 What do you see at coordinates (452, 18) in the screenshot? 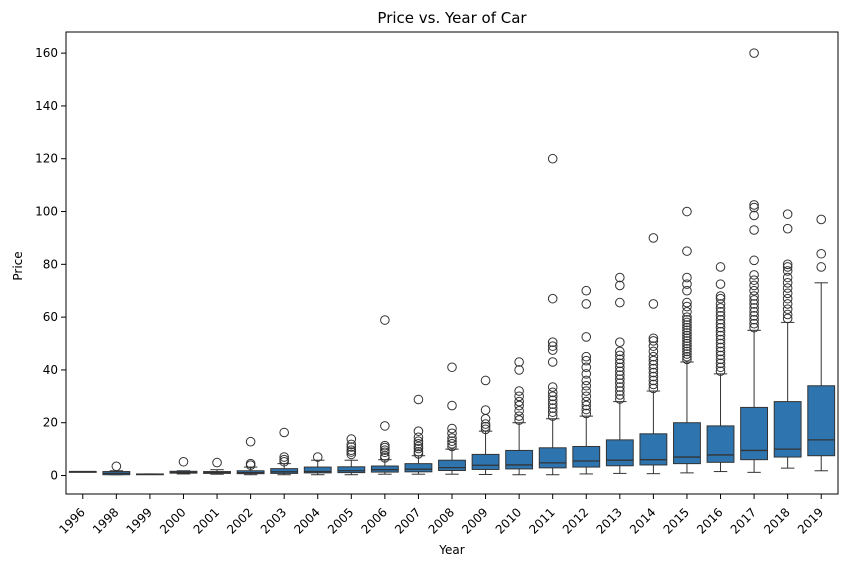
I see `chart-title: Price vs. Year of Car` at bounding box center [452, 18].